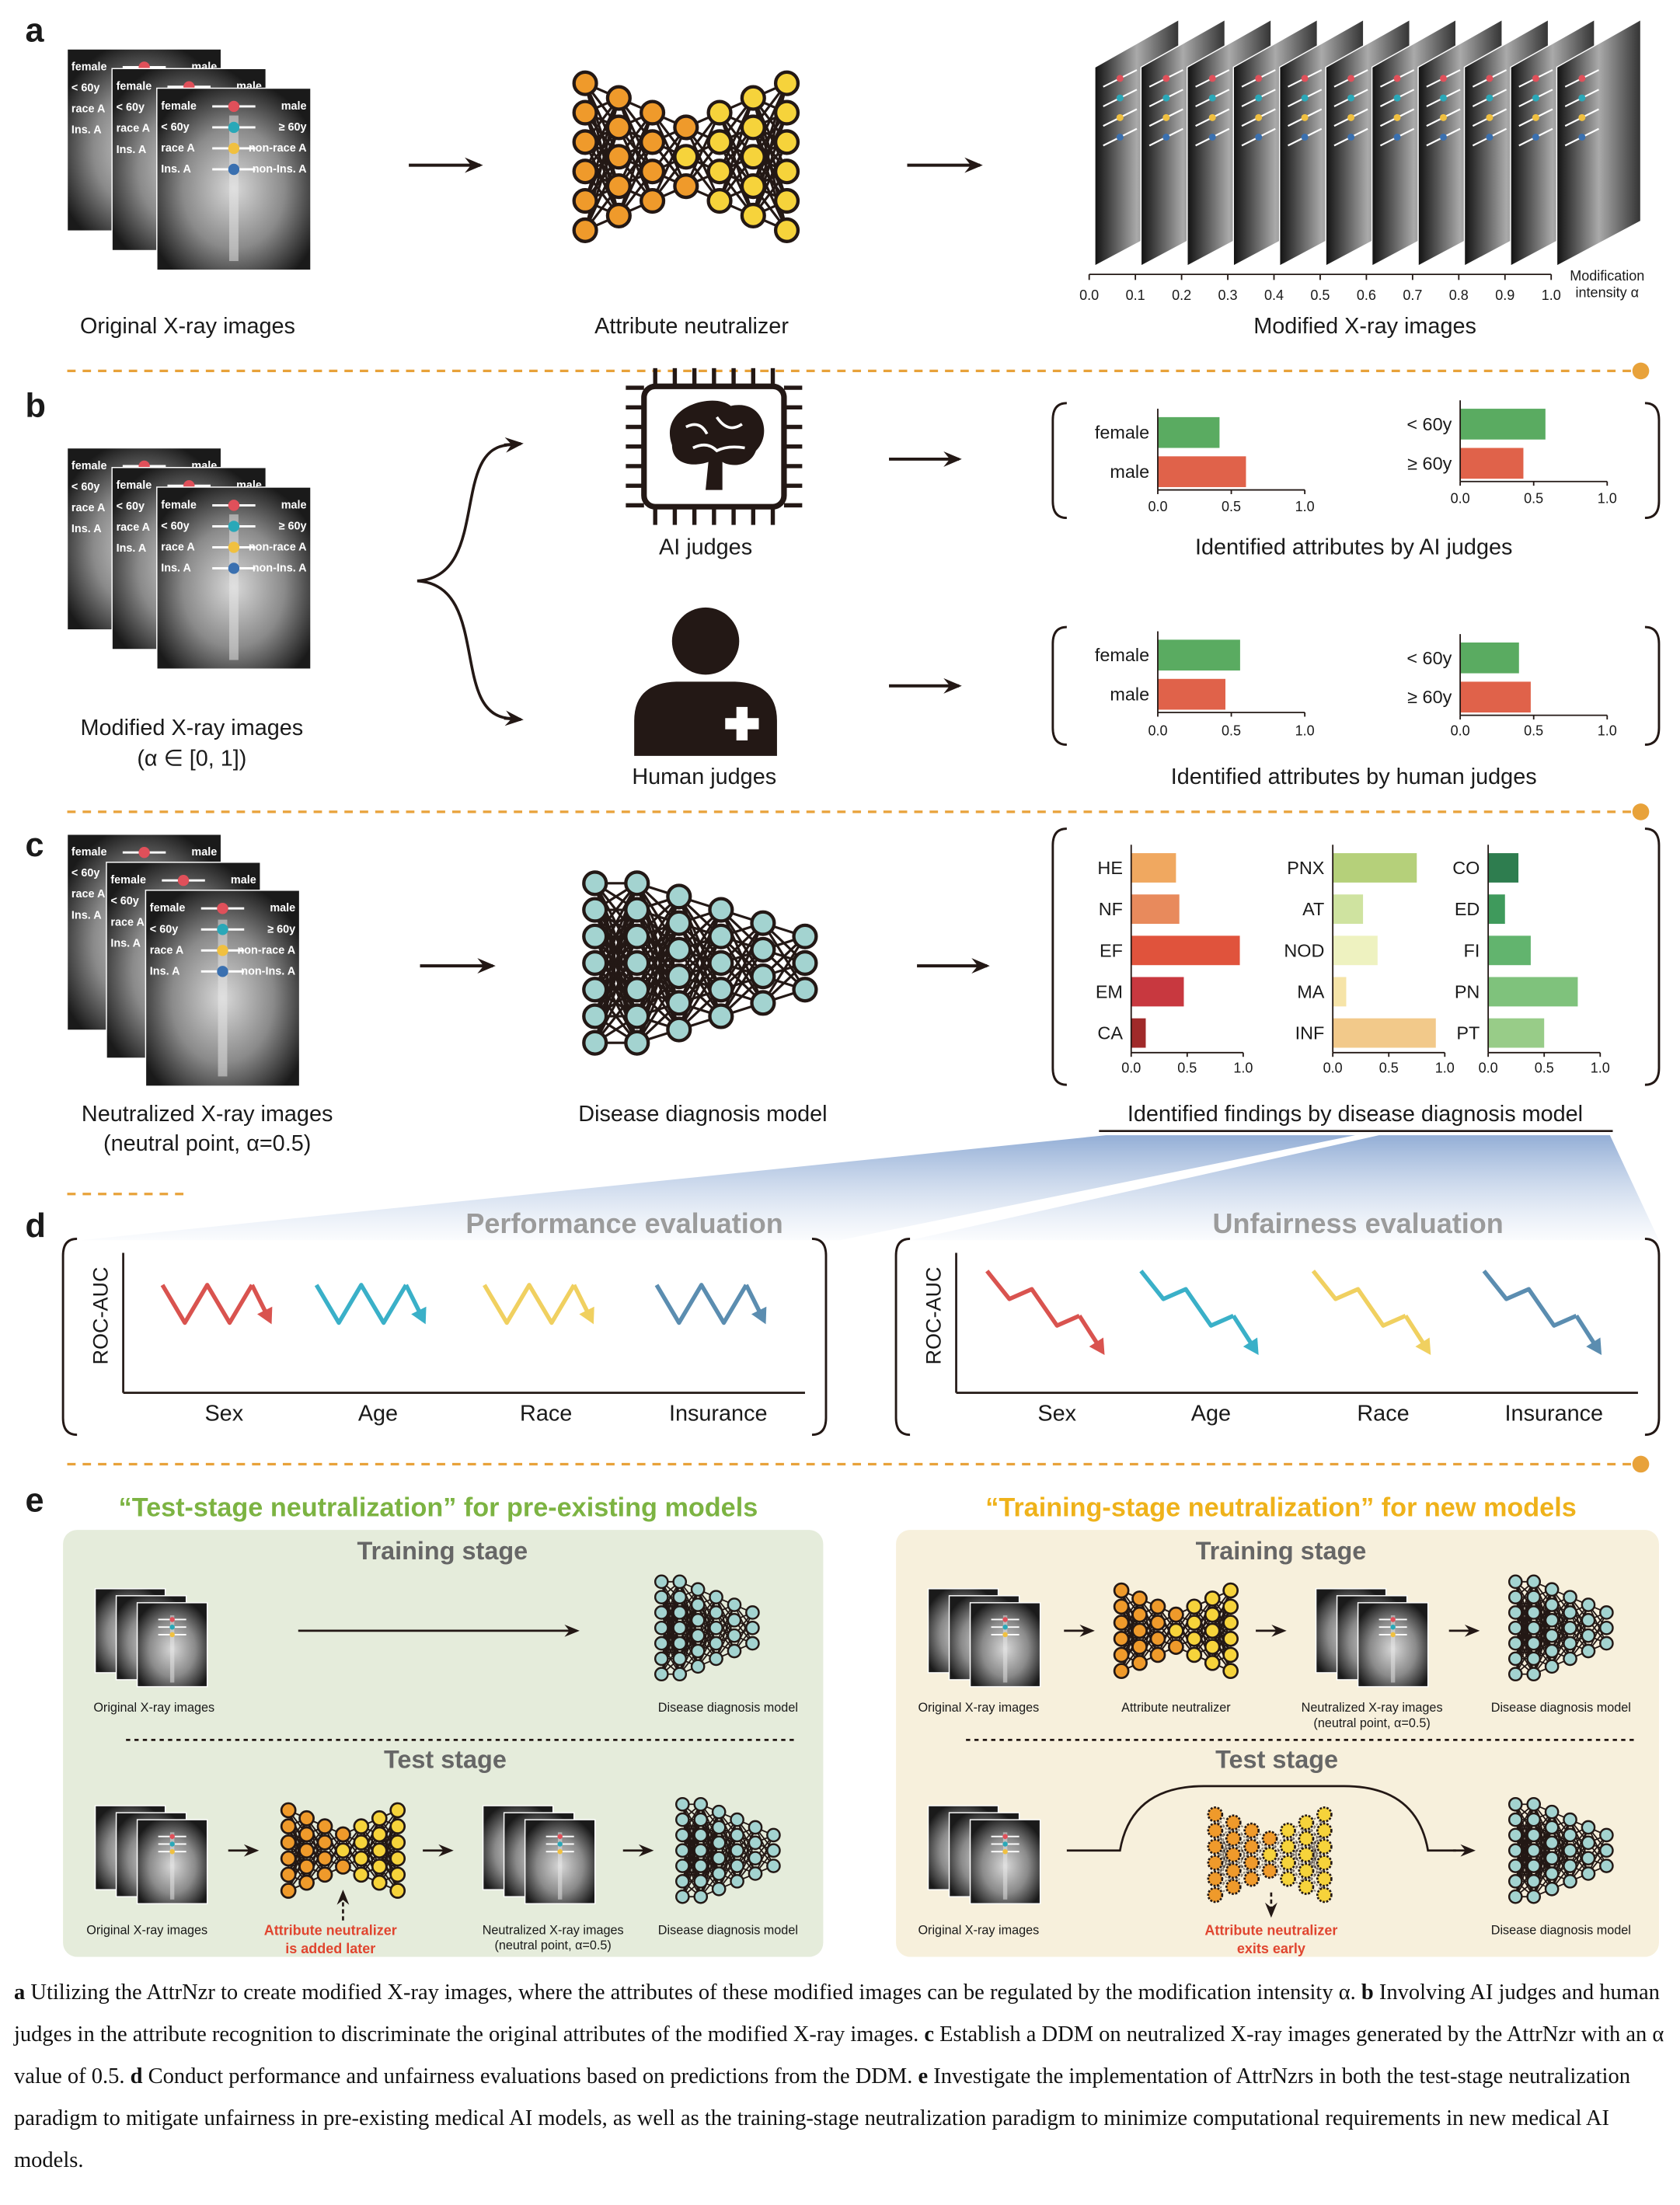 The image size is (1680, 2205). Describe the element at coordinates (1413, 295) in the screenshot. I see `tick-label: 0.7` at that location.